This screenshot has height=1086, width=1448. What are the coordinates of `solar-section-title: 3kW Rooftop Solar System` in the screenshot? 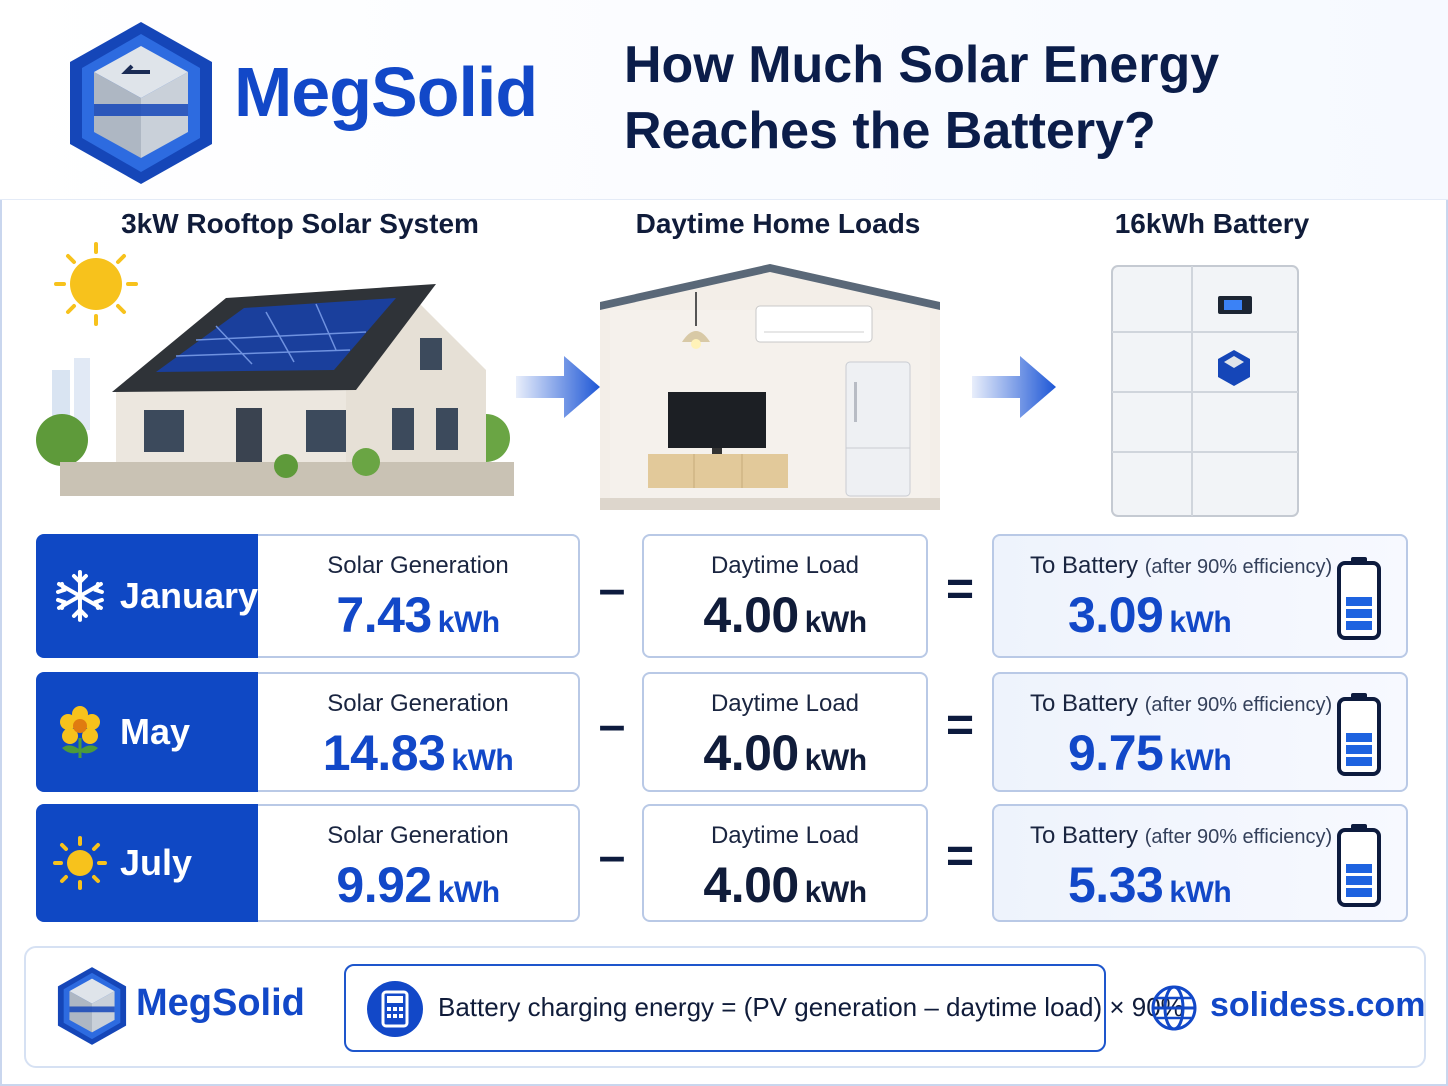 It's located at (300, 223).